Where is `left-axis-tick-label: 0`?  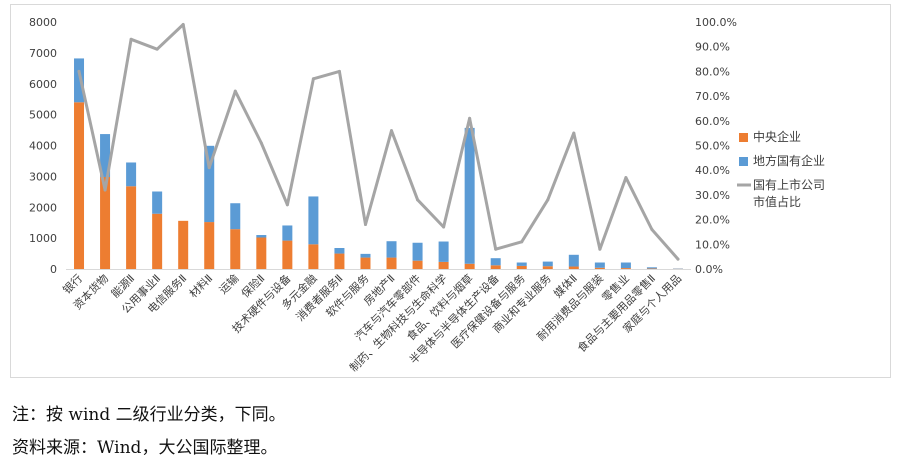 left-axis-tick-label: 0 is located at coordinates (53, 269).